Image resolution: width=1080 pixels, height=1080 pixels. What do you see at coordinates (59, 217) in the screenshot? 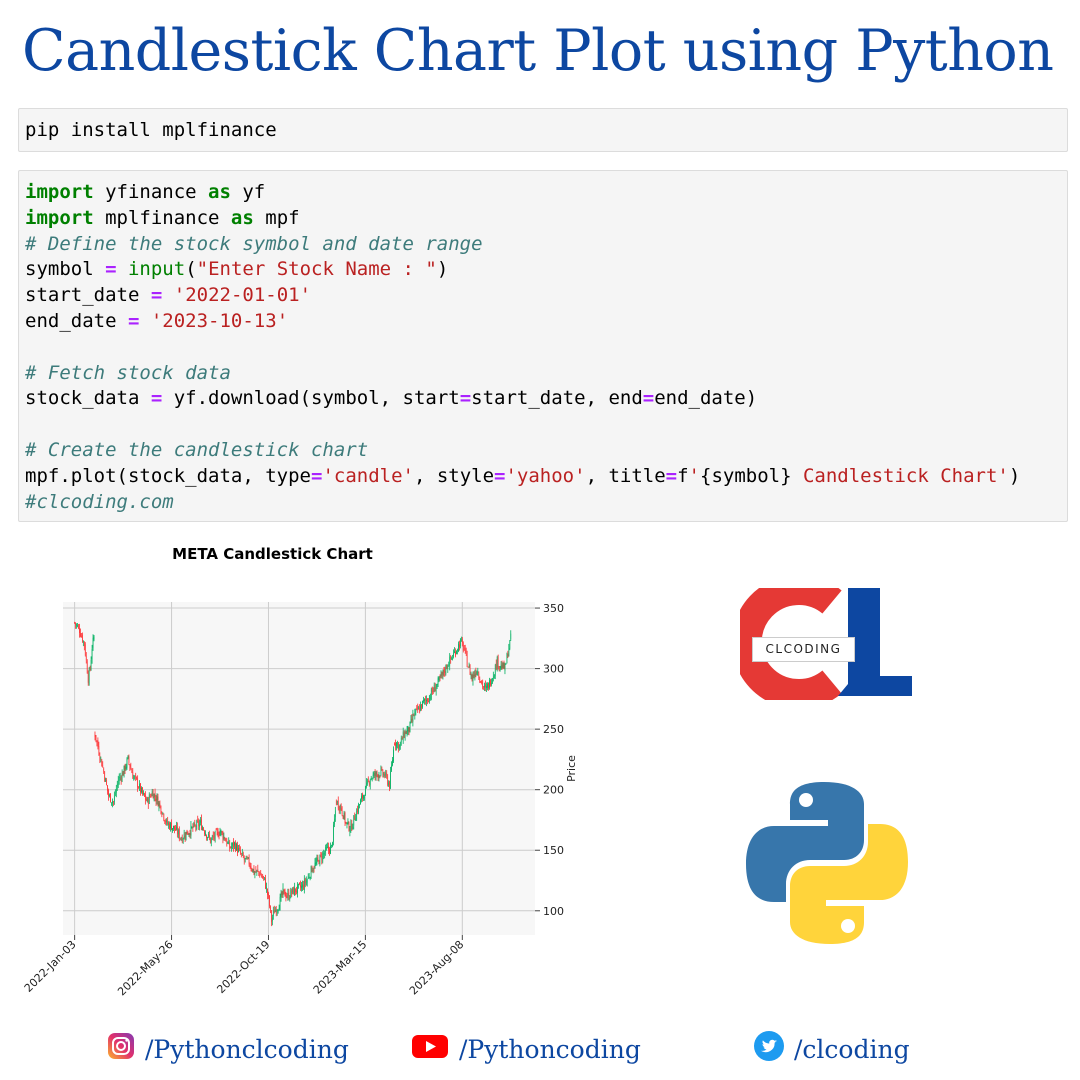
I see `code-token: import` at bounding box center [59, 217].